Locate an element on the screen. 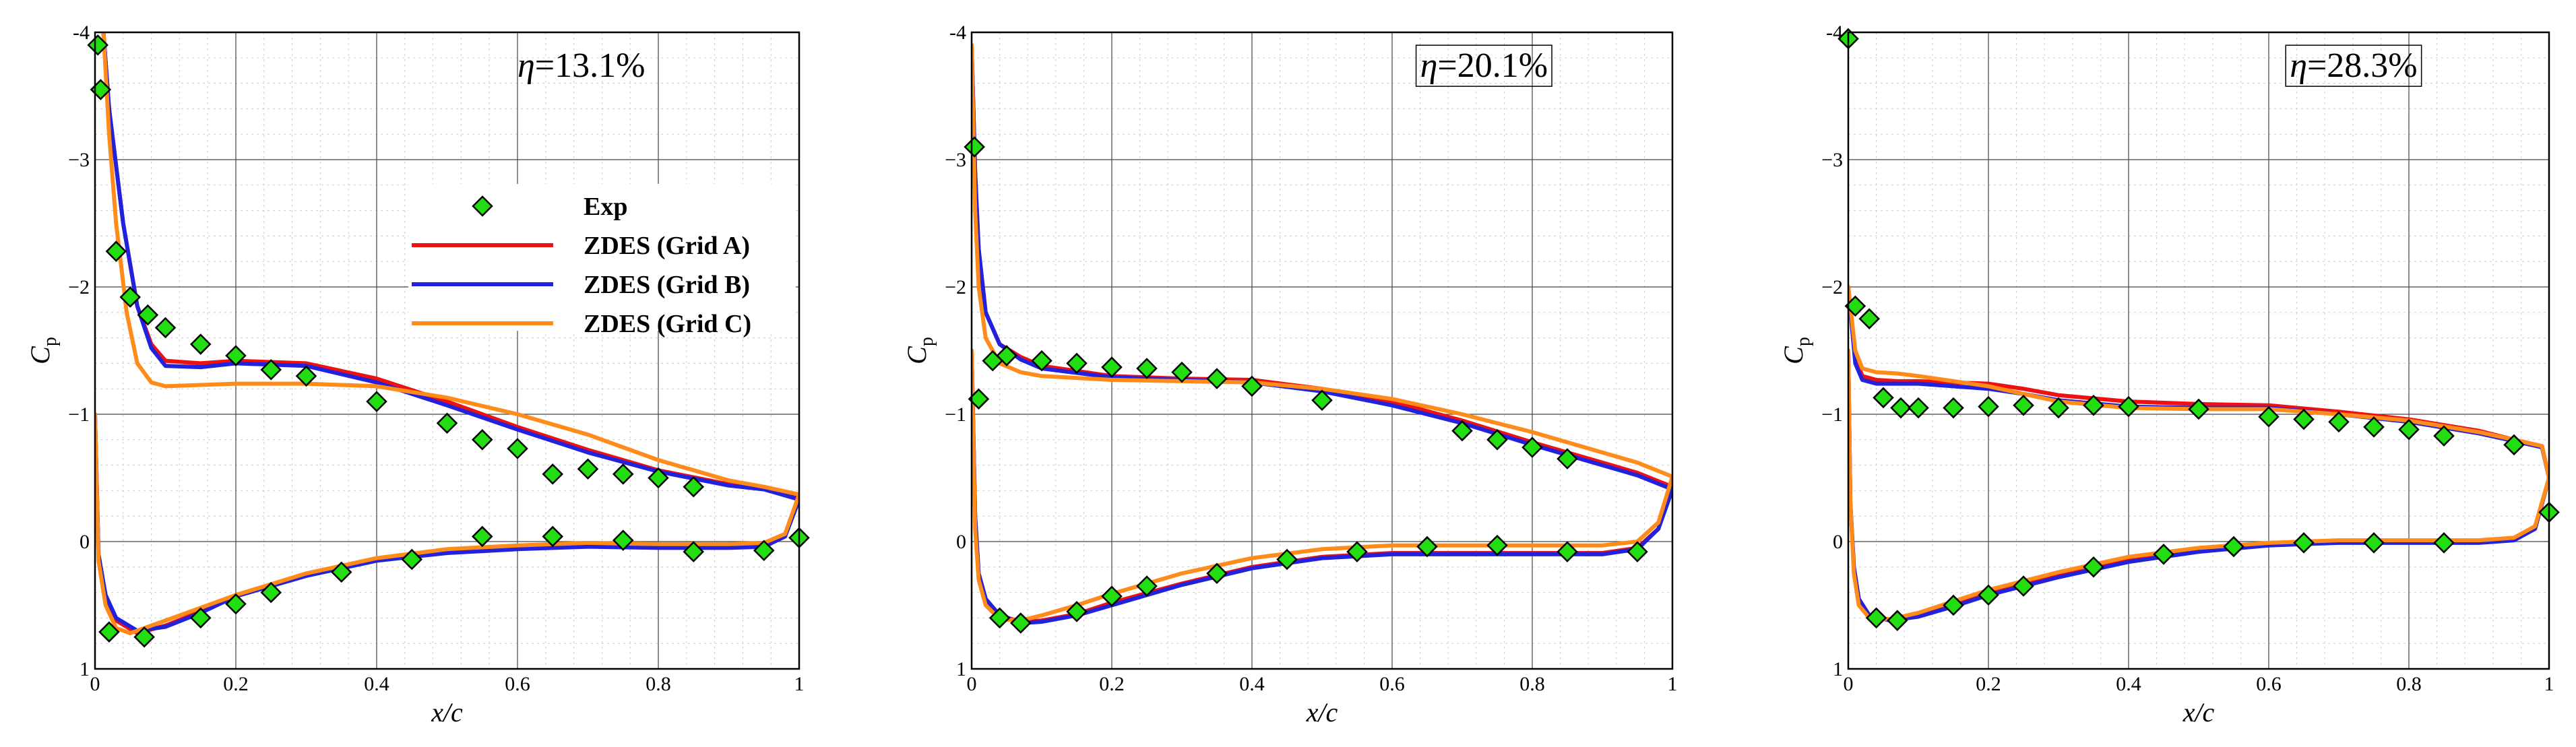 The height and width of the screenshot is (747, 2576). eta-annotation: η=20.1% is located at coordinates (1484, 65).